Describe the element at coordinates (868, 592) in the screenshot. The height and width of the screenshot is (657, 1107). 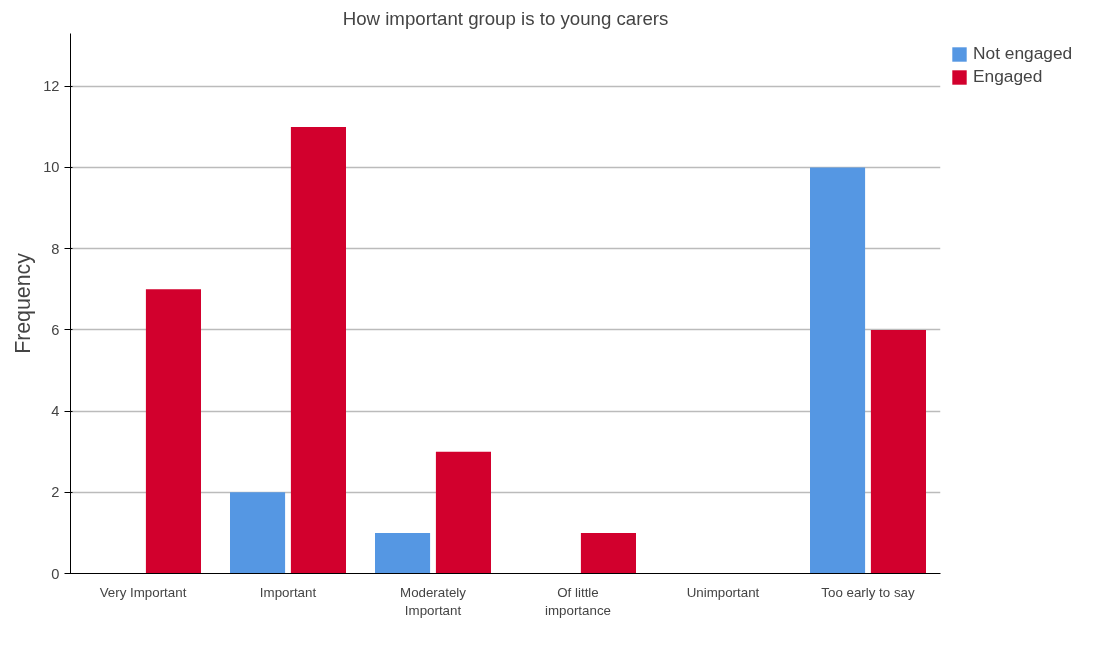
I see `x-tick-label: Too early to say` at that location.